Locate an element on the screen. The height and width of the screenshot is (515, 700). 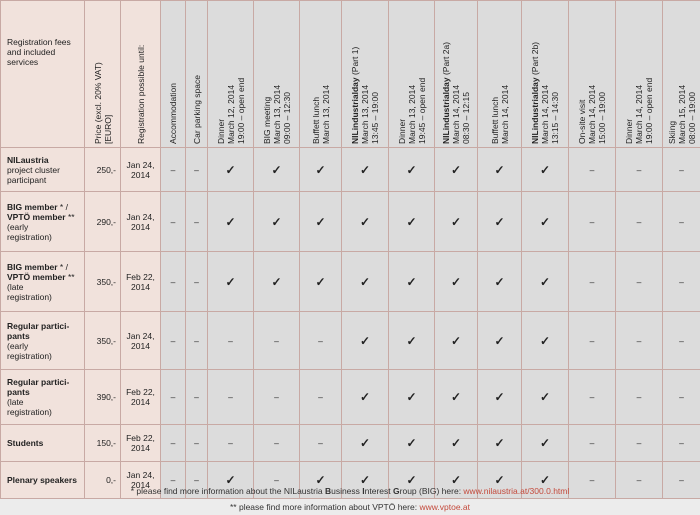
row-label-line: participant is located at coordinates (27, 179).